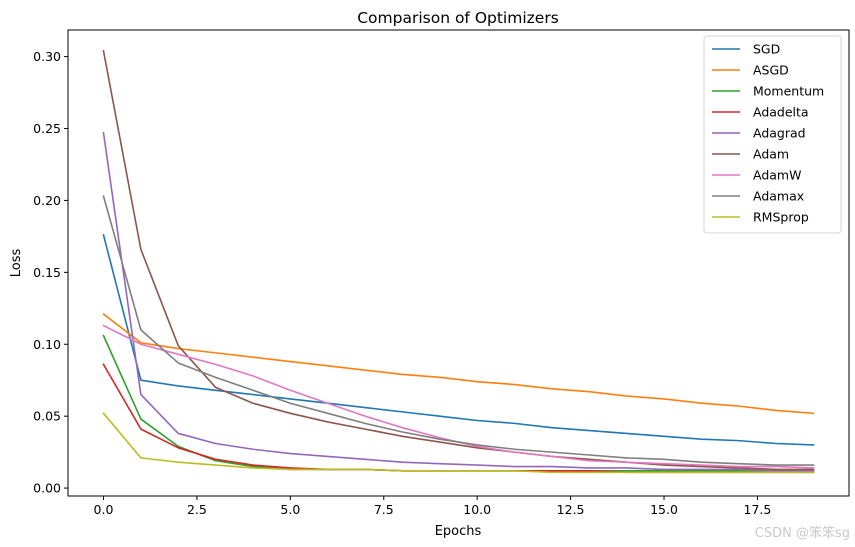 This screenshot has width=855, height=547. I want to click on x-tick-label: 17.5, so click(758, 509).